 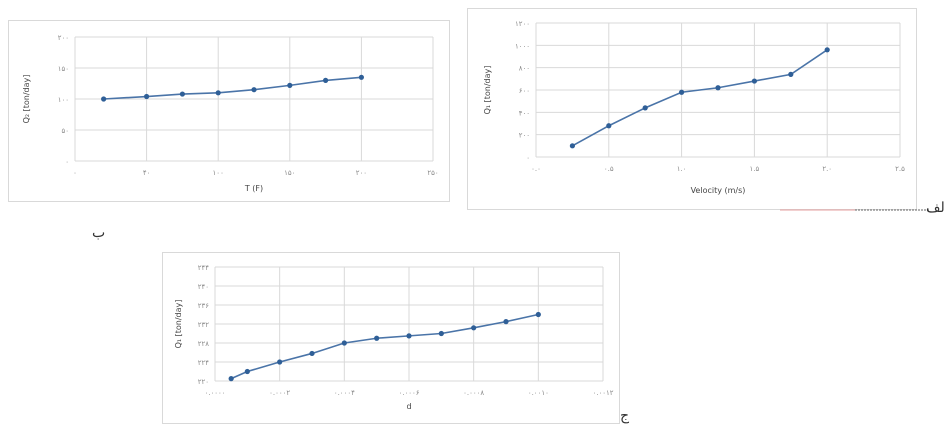 What do you see at coordinates (625, 416) in the screenshot?
I see `panel-letter-c: ج` at bounding box center [625, 416].